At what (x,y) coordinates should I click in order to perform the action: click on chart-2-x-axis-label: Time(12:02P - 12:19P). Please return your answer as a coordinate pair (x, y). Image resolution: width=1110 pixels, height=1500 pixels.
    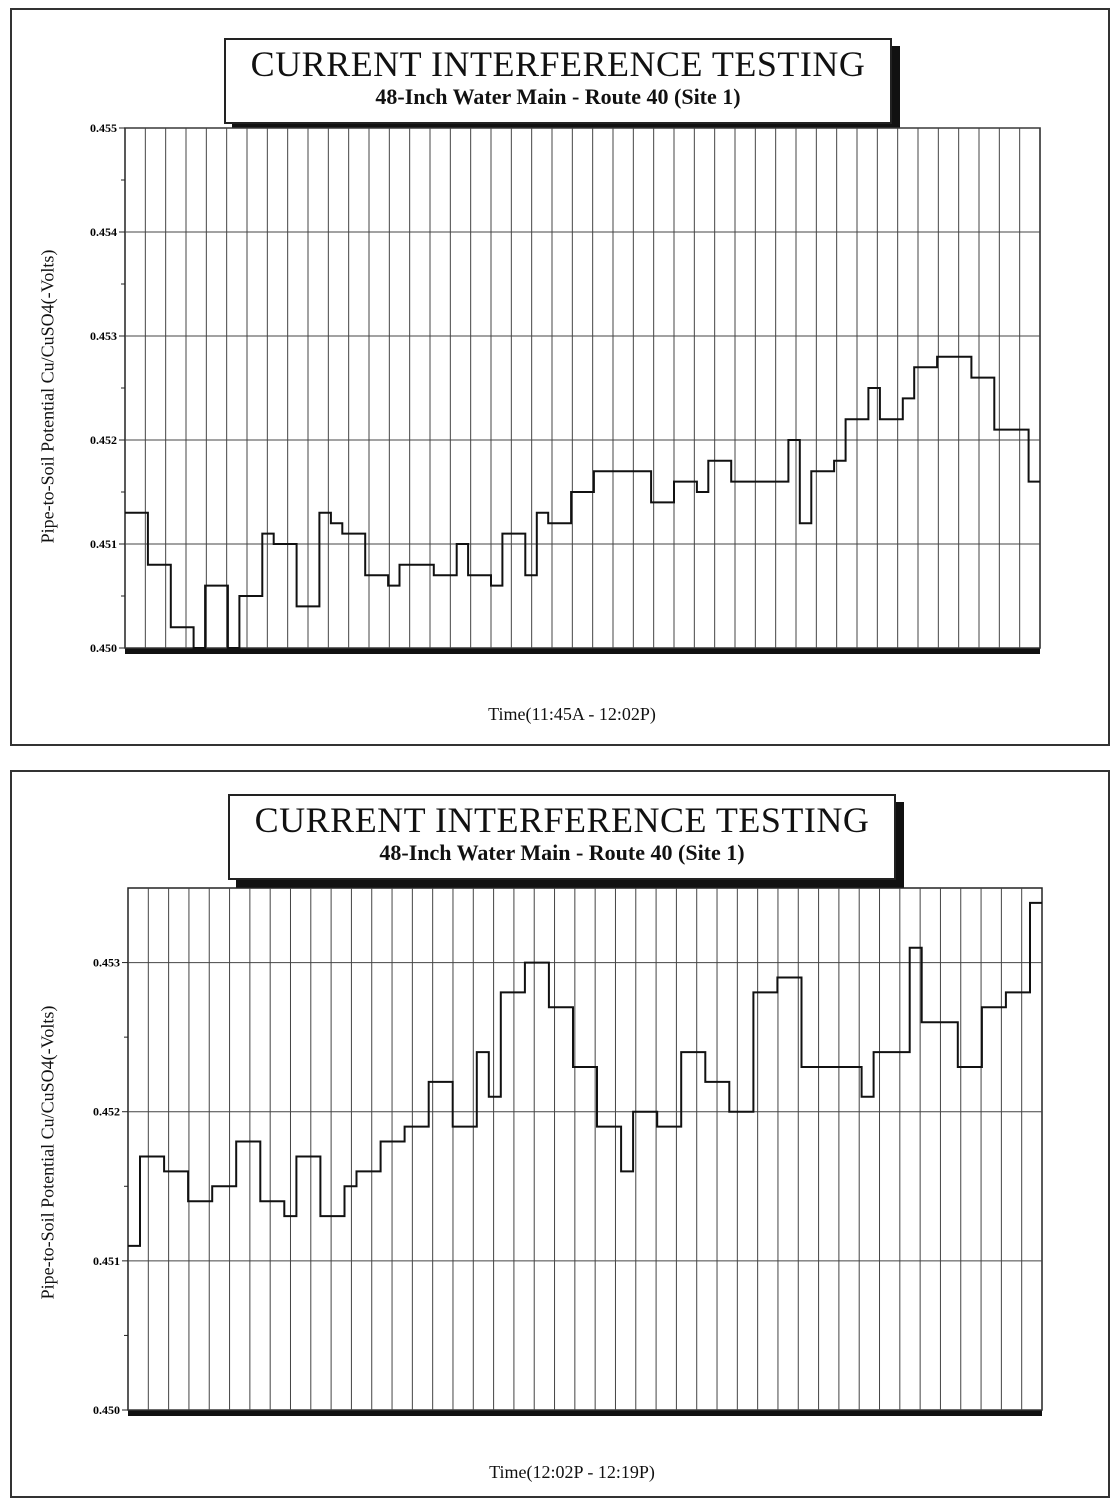
    Looking at the image, I should click on (572, 1472).